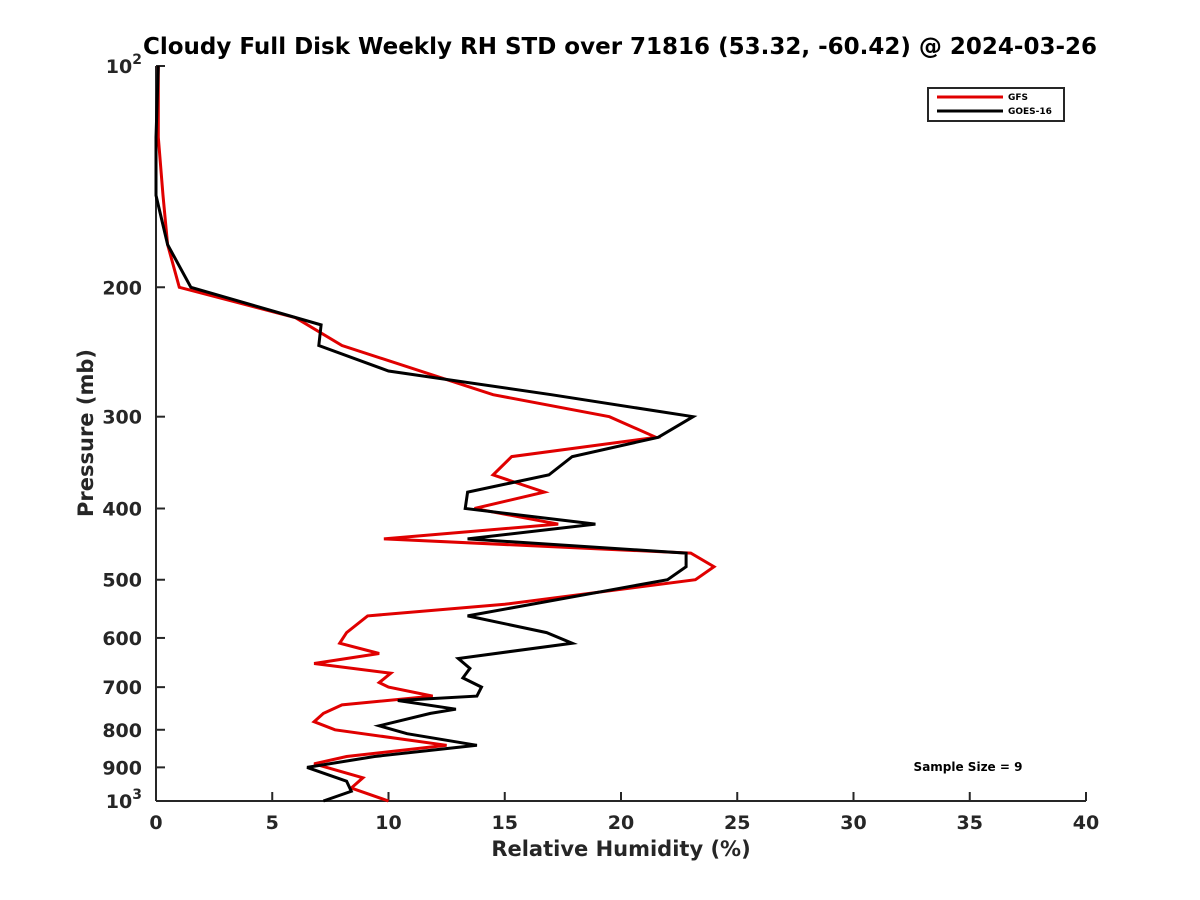 Image resolution: width=1200 pixels, height=900 pixels. Describe the element at coordinates (1018, 98) in the screenshot. I see `legend-label-gfs: GFS` at that location.